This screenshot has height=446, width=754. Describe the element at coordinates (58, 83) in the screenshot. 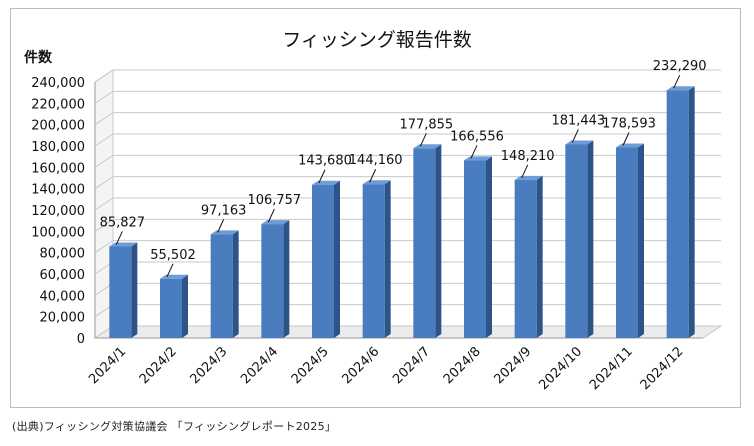

I see `y-tick-label: 240,000` at that location.